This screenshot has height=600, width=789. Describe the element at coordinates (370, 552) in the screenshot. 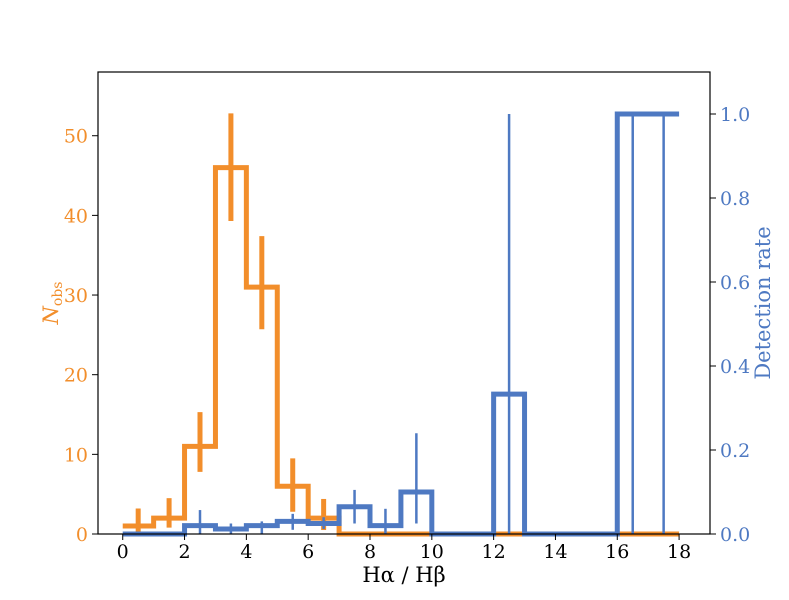

I see `x-tick-label: 8` at that location.